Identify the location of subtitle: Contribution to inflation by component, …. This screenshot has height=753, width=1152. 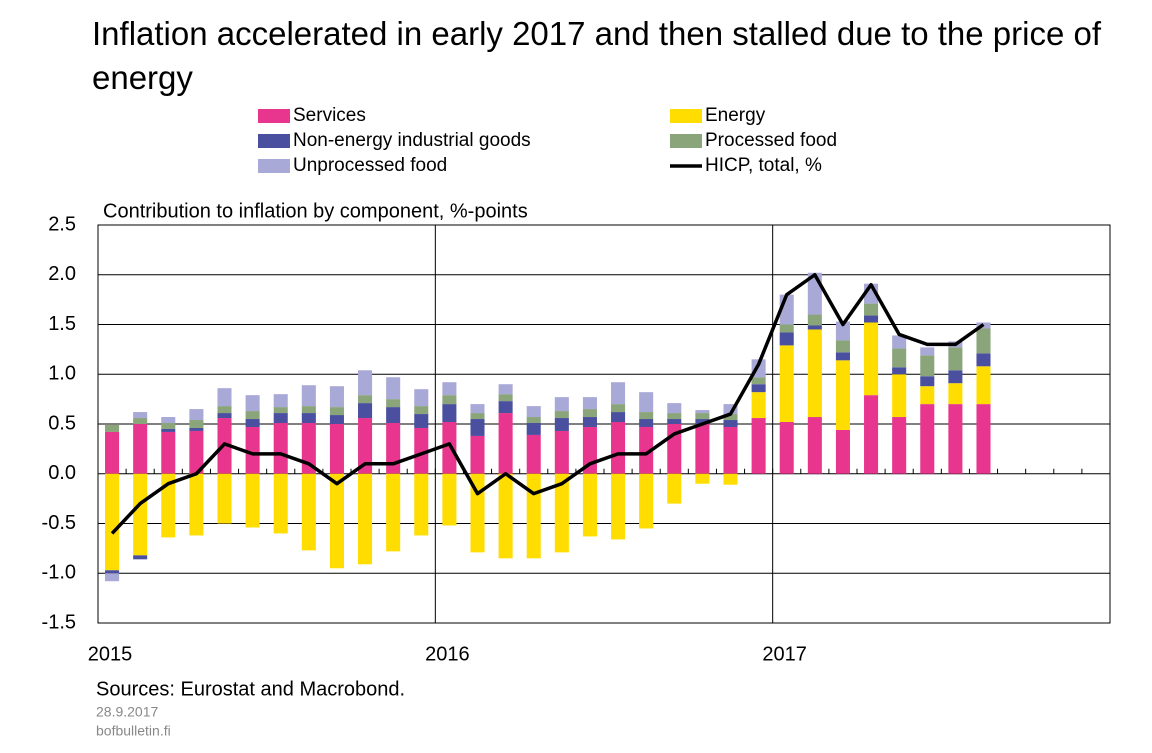
(315, 211).